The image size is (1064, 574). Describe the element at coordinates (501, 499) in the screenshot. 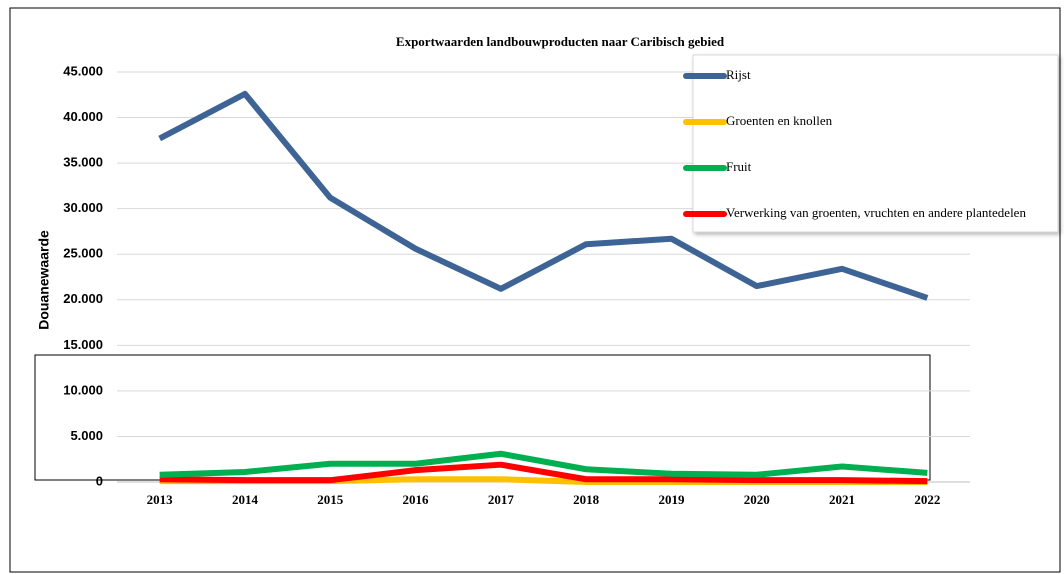

I see `x-tick-label: 2017` at that location.